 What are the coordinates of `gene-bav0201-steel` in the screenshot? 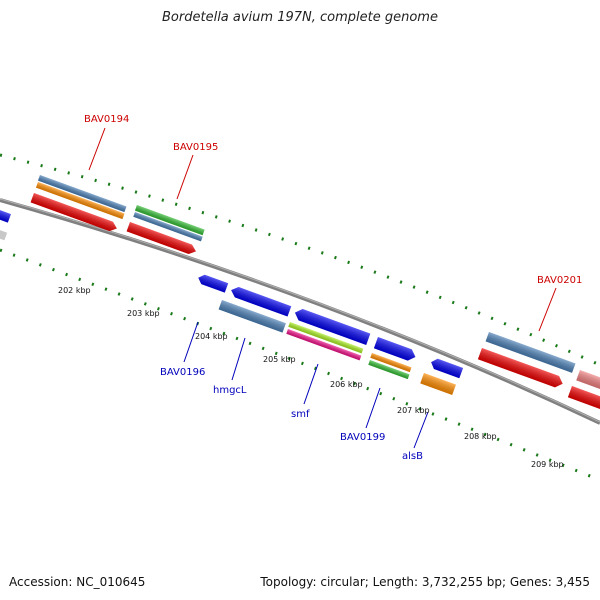 It's located at (530, 352).